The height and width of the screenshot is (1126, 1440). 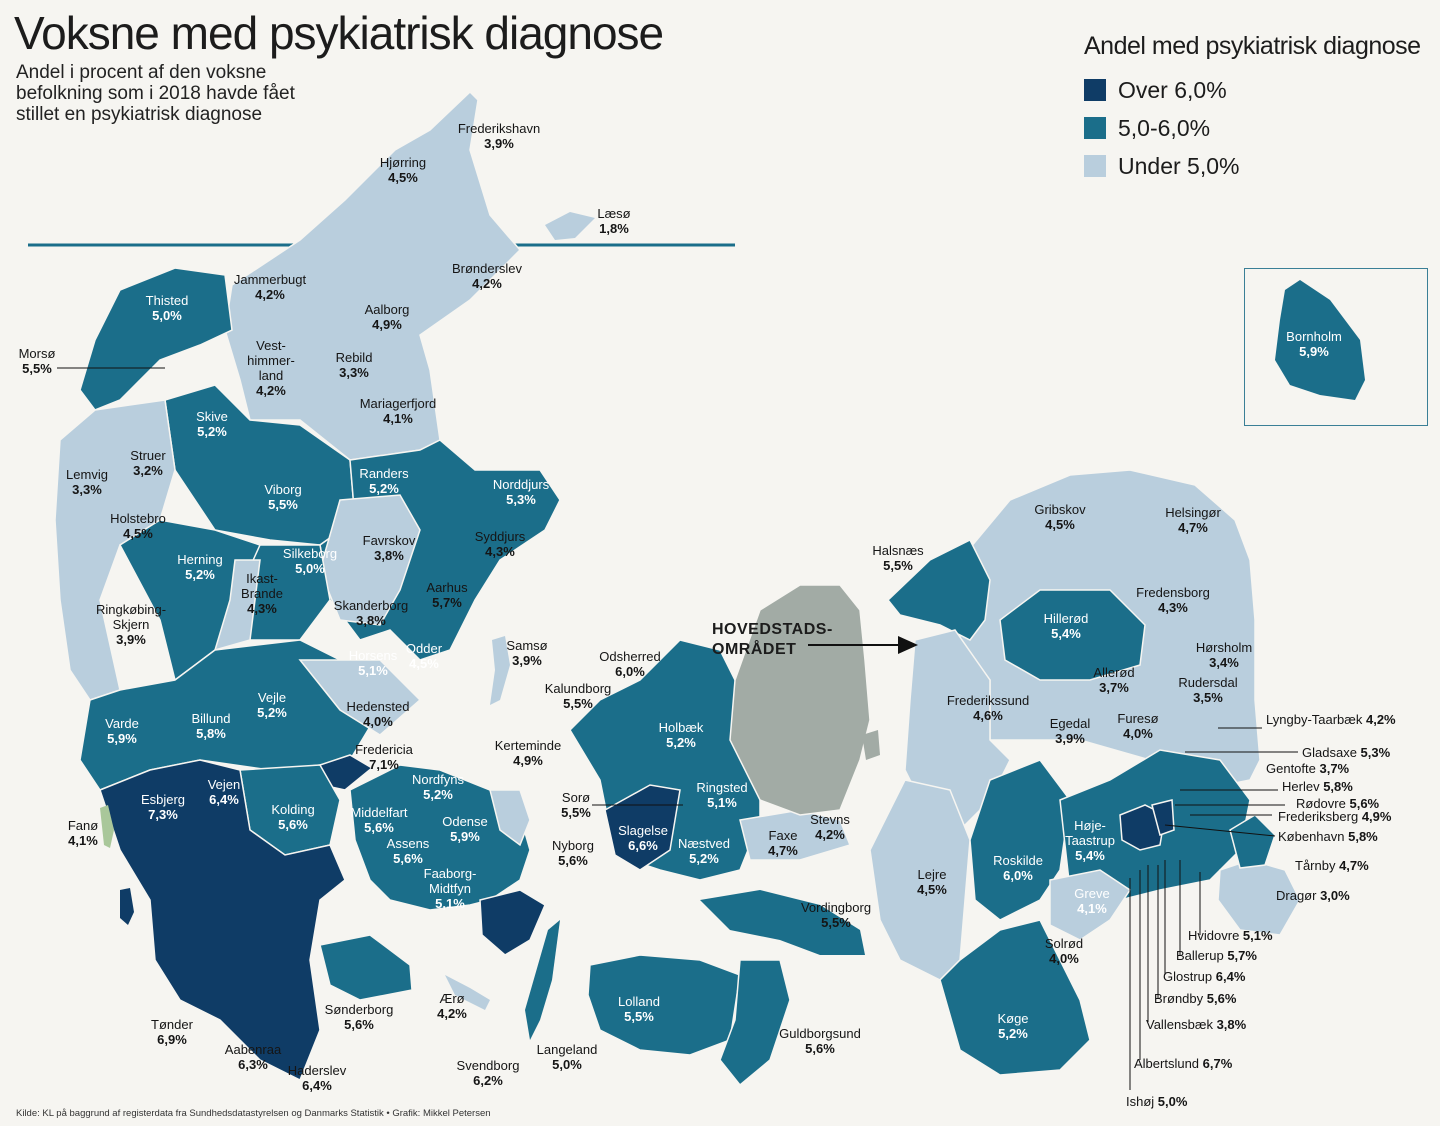 I want to click on municipality-name: Kalundborg, so click(x=578, y=688).